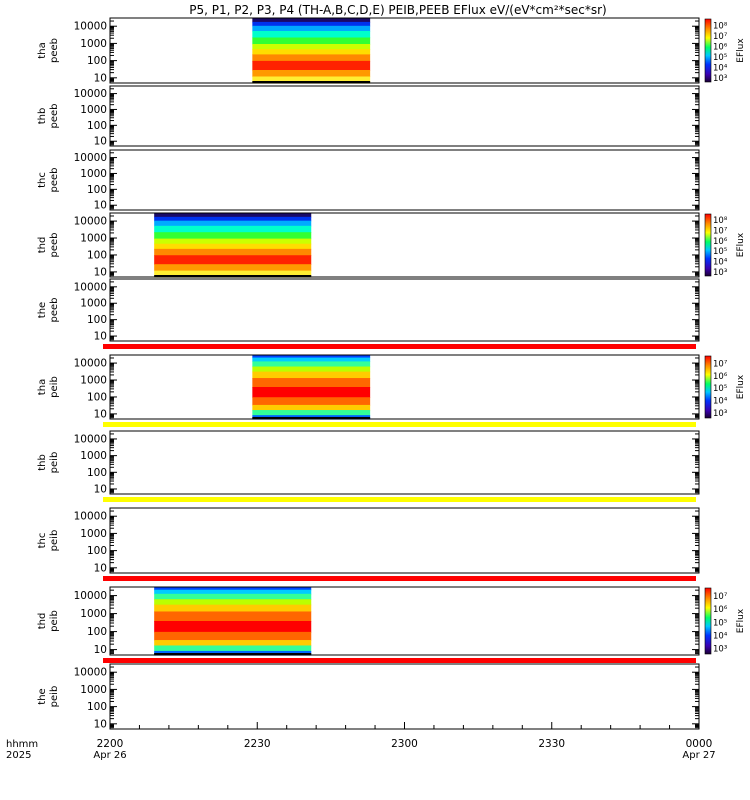 This screenshot has width=750, height=800. Describe the element at coordinates (720, 58) in the screenshot. I see `colorbar-tick-label: 10⁵` at that location.